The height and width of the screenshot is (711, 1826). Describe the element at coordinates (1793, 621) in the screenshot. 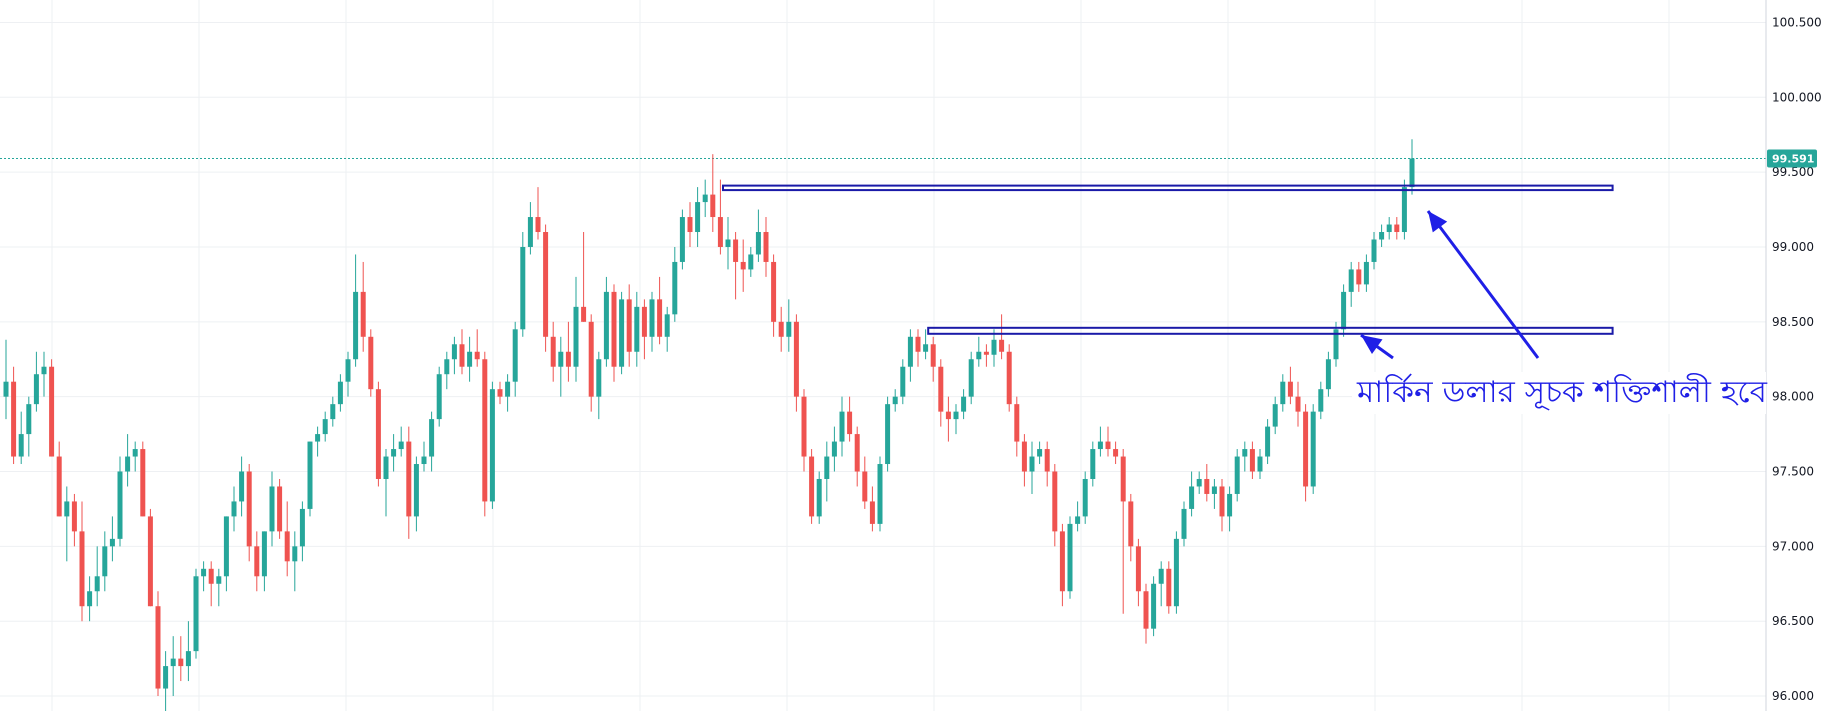

I see `price-tick-label: 96.500` at that location.